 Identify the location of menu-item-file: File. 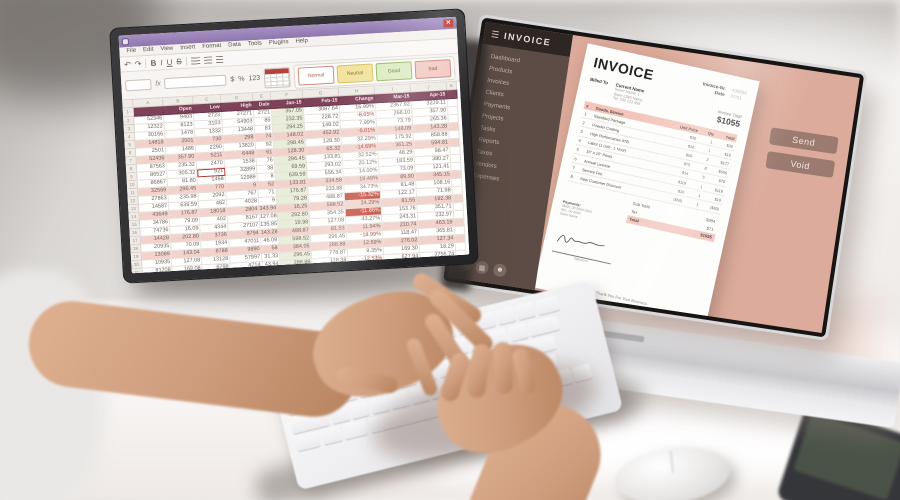
(131, 51).